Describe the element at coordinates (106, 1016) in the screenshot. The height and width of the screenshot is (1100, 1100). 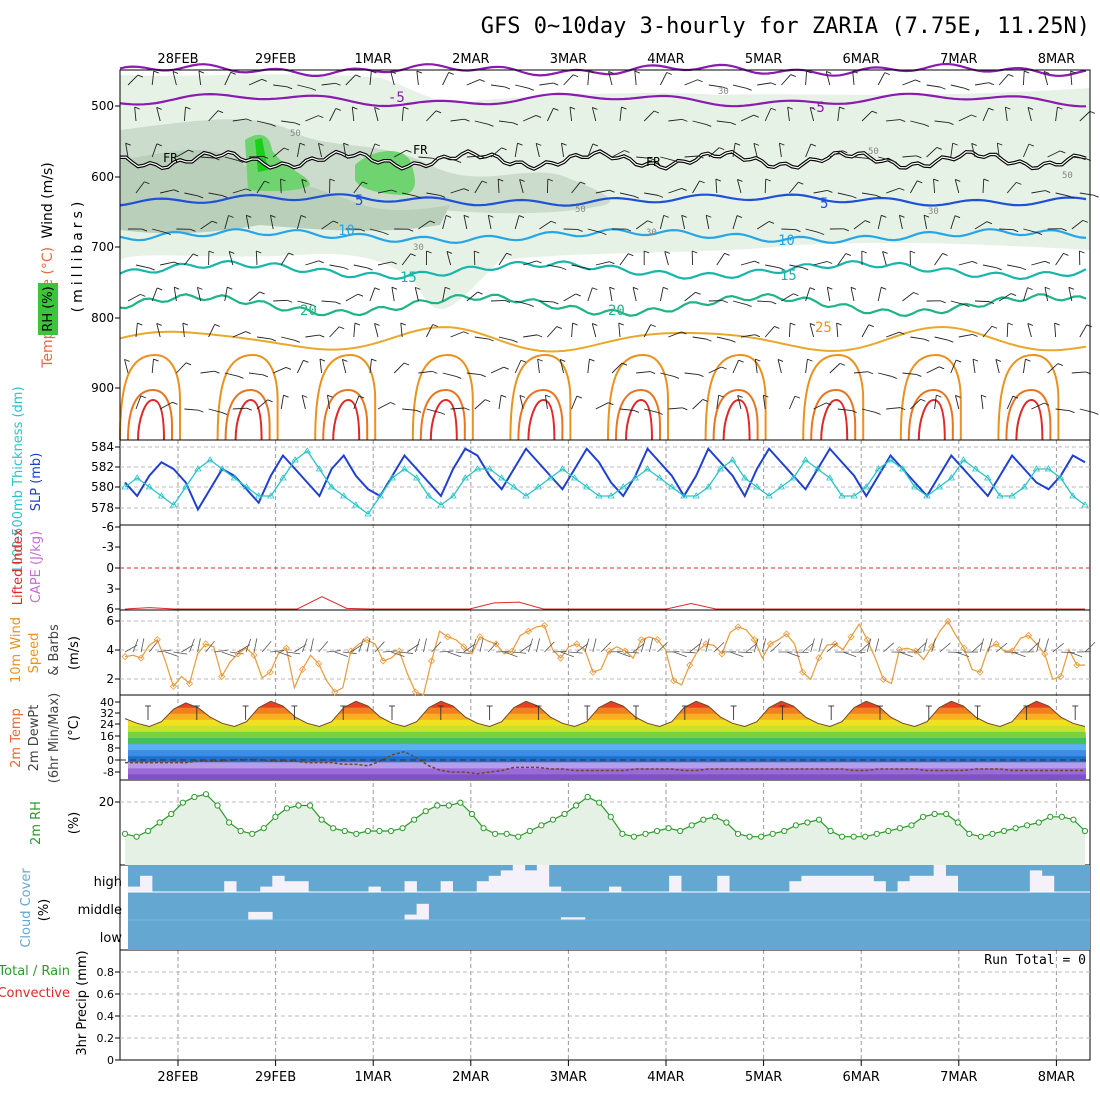
I see `precip-tick-label: 0.4` at that location.